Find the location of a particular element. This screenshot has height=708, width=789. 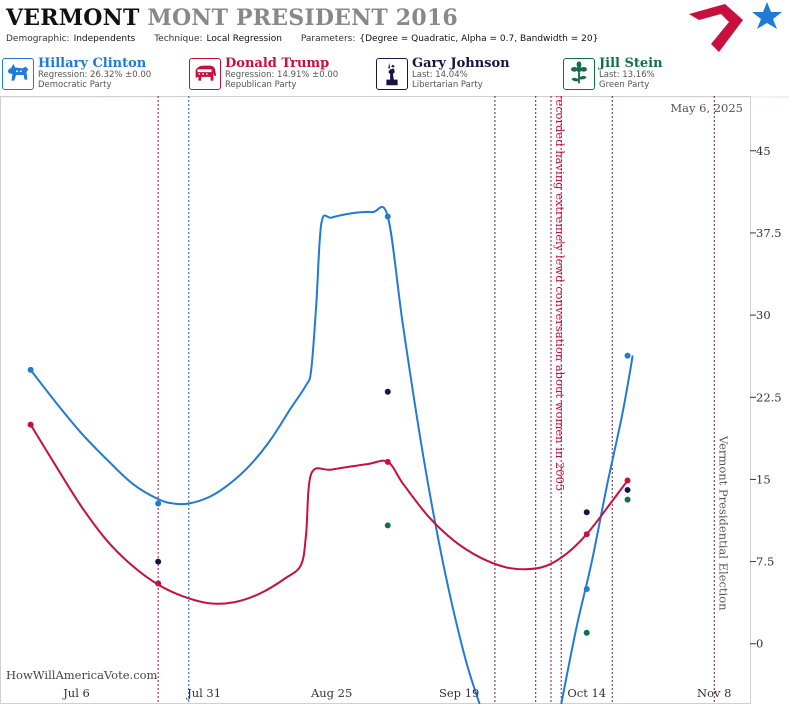

x-tick-label: Nov 8 is located at coordinates (714, 693).